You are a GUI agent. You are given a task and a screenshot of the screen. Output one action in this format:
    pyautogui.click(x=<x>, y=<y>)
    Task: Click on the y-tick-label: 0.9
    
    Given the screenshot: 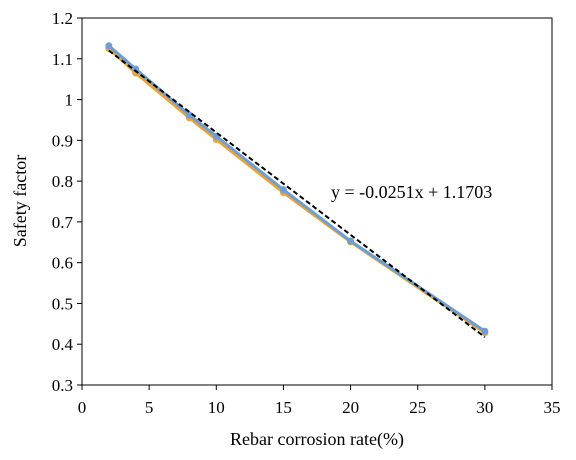 What is the action you would take?
    pyautogui.click(x=62, y=140)
    